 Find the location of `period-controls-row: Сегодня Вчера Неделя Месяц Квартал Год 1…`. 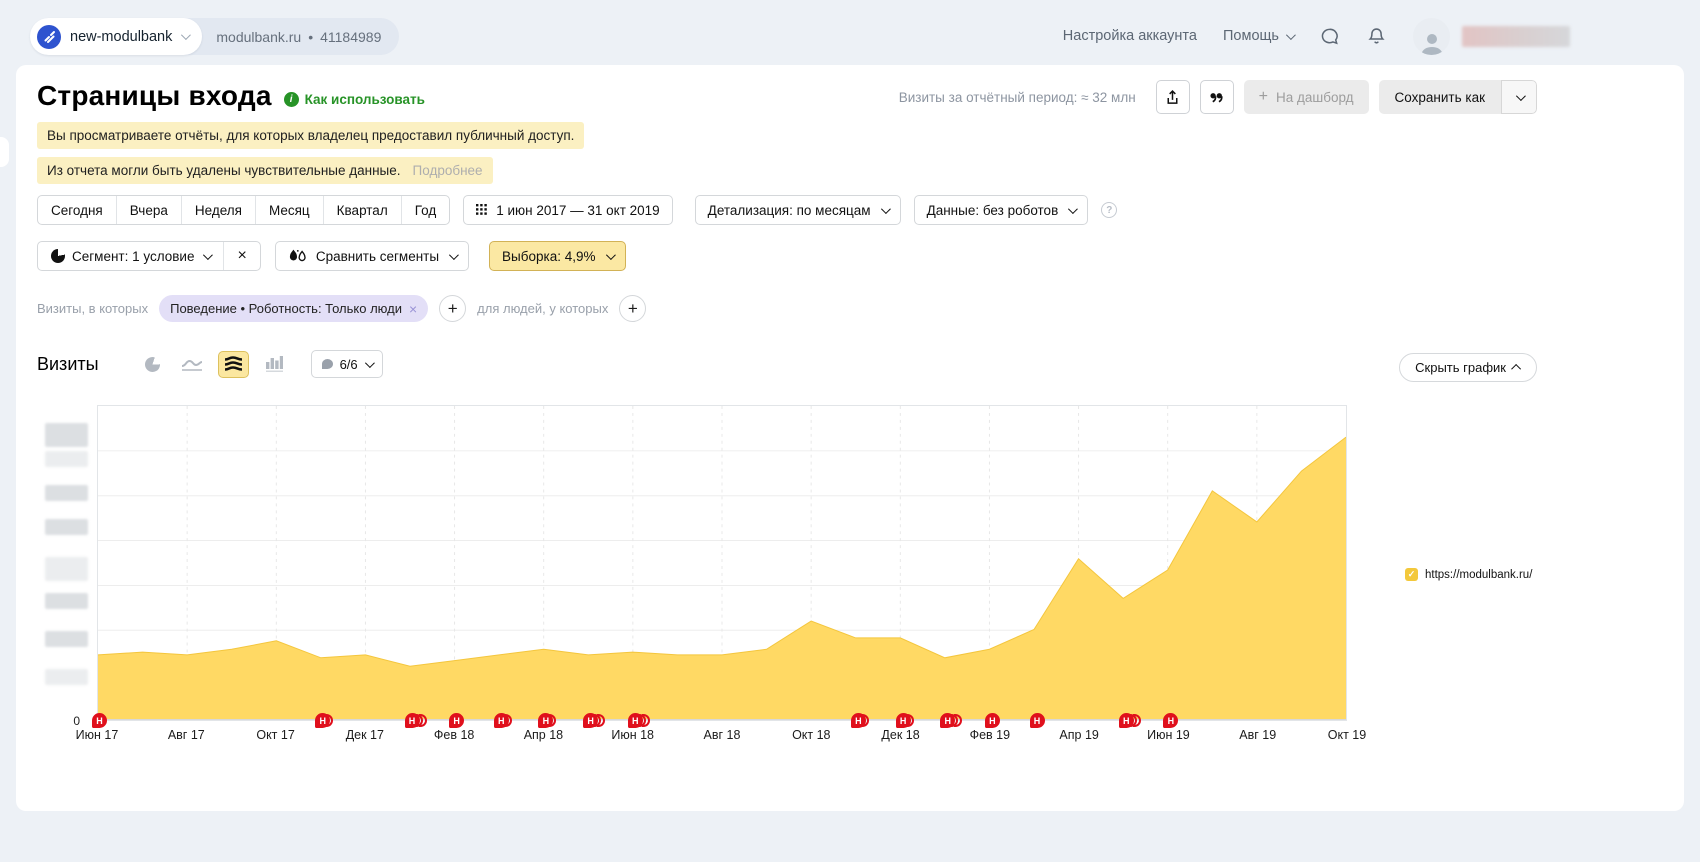

period-controls-row: Сегодня Вчера Неделя Месяц Квартал Год 1… is located at coordinates (577, 210).